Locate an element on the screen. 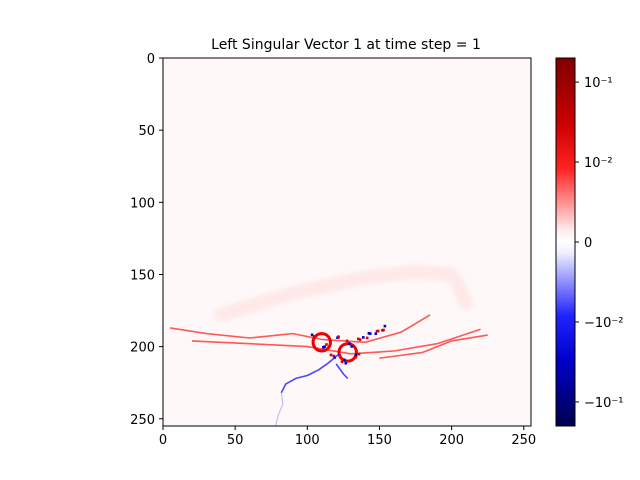  y-tick-label: 50 is located at coordinates (146, 131).